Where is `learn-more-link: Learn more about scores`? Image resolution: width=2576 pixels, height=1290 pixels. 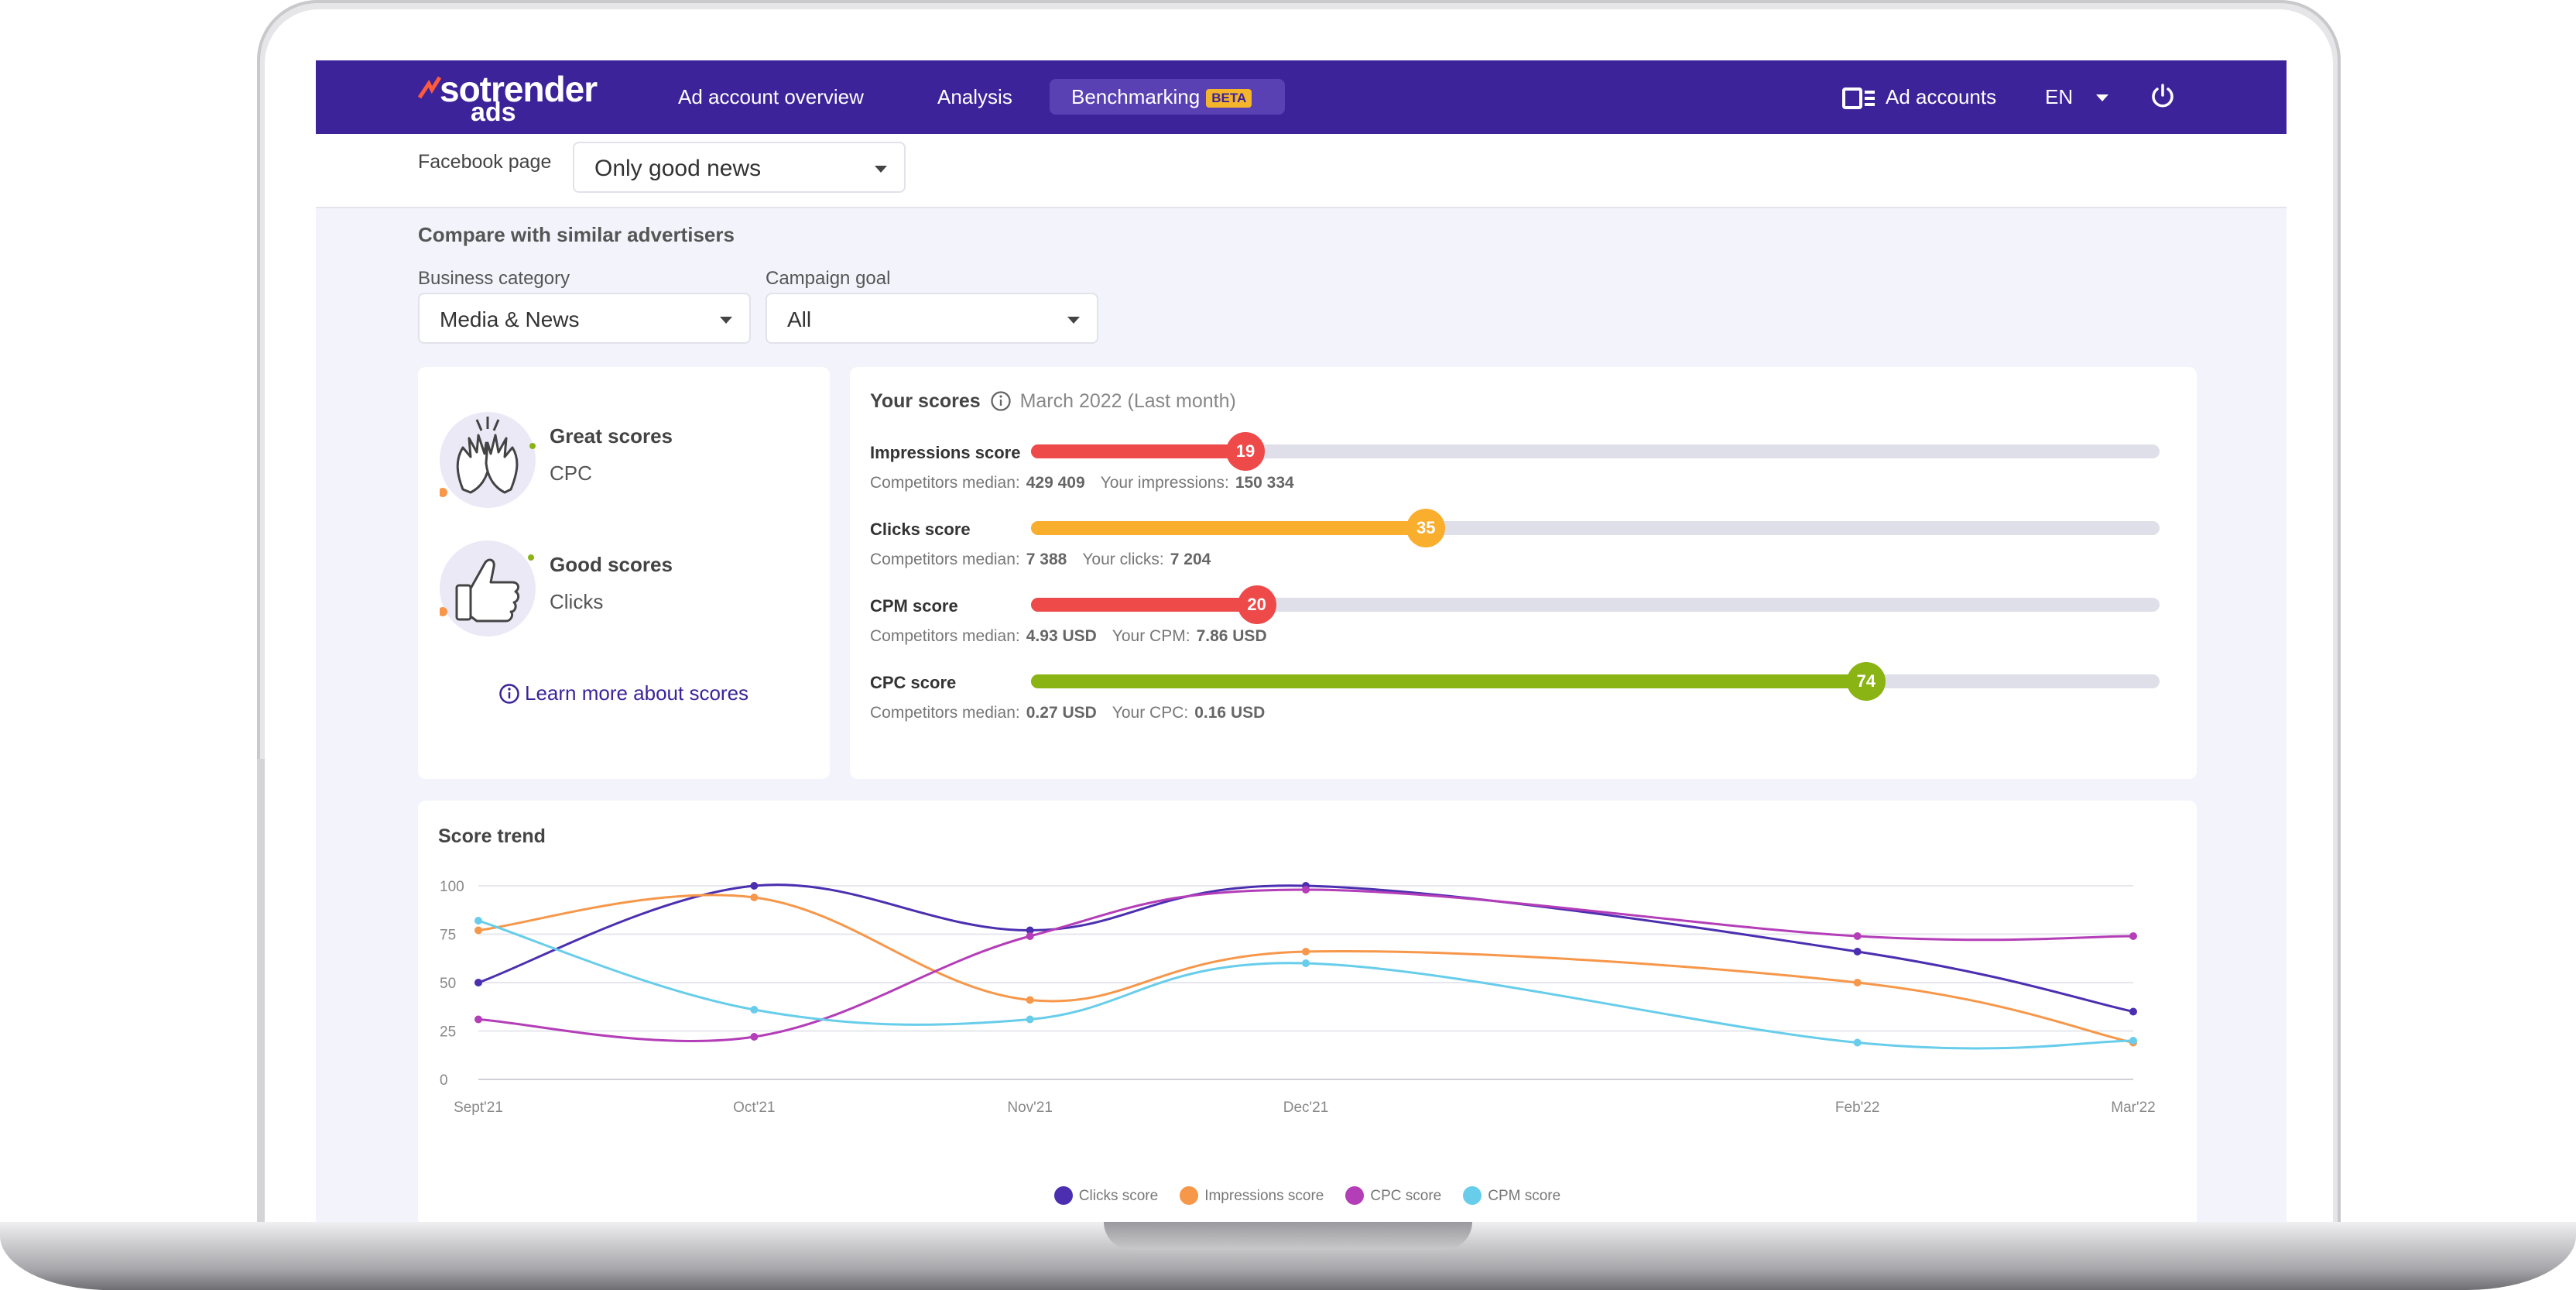 learn-more-link: Learn more about scores is located at coordinates (623, 693).